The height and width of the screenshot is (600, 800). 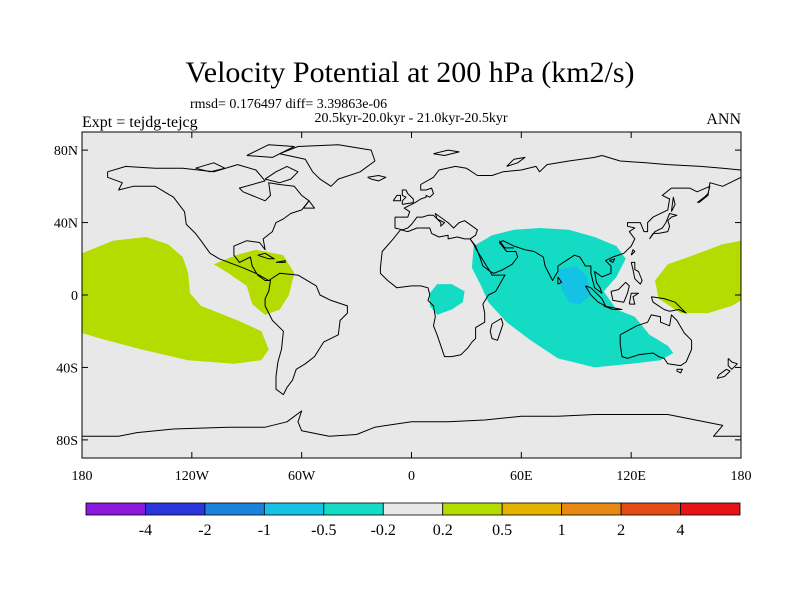 What do you see at coordinates (411, 423) in the screenshot?
I see `coastline-antarctica` at bounding box center [411, 423].